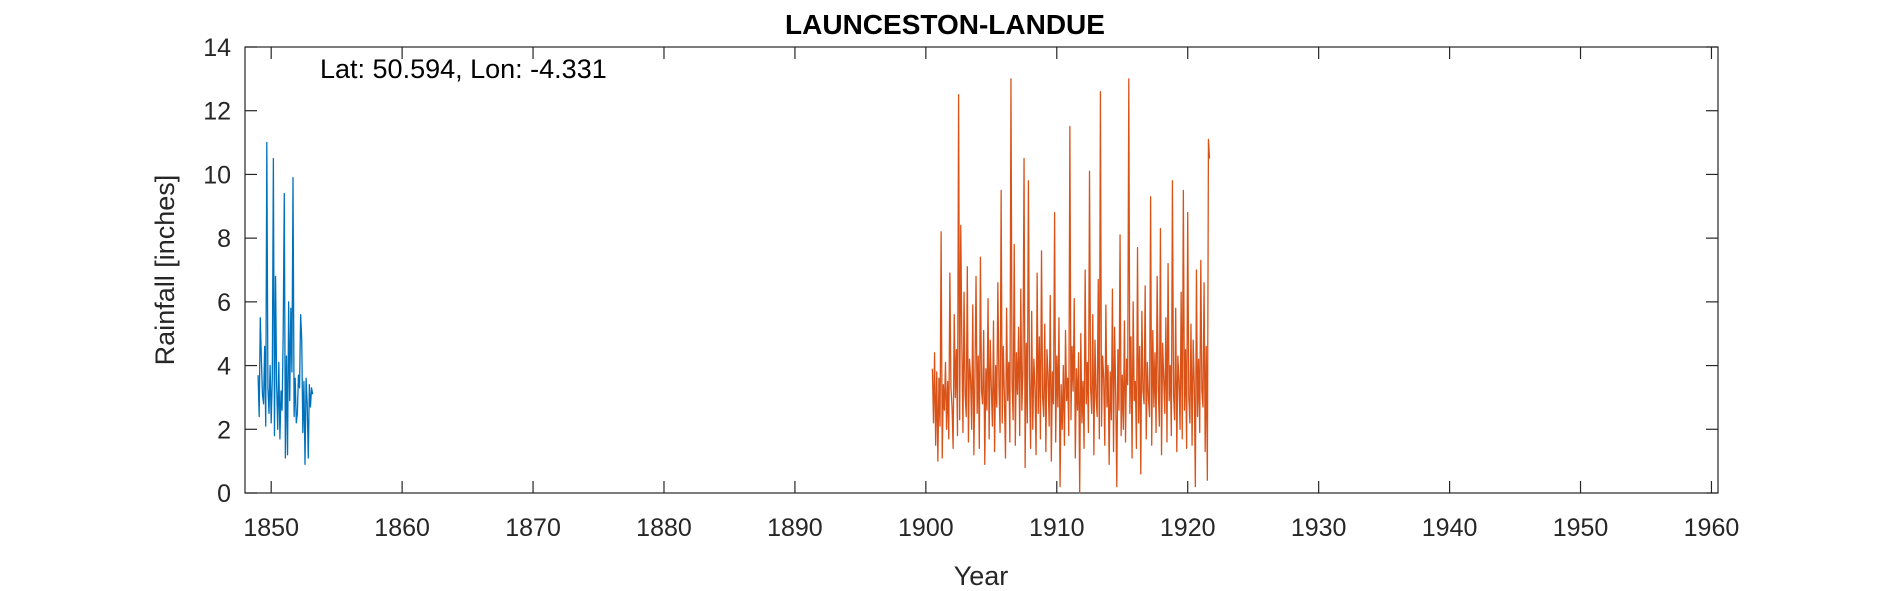  I want to click on x-tick-label: 1890, so click(795, 528).